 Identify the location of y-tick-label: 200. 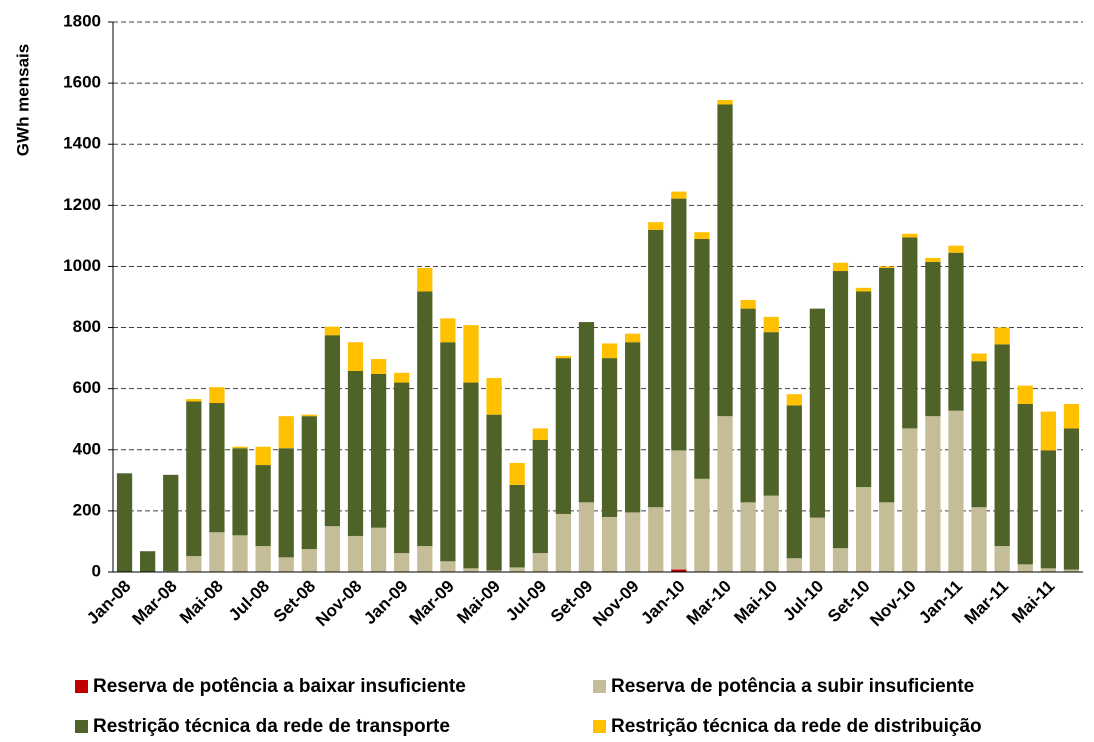
(87, 509).